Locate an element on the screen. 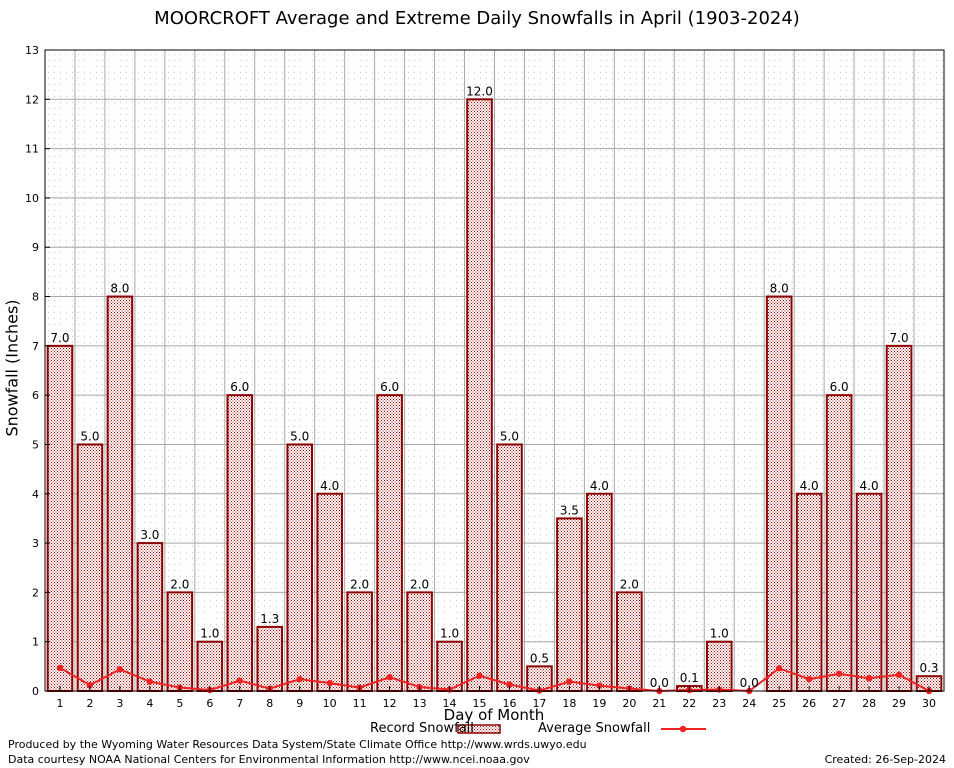  x-tick-label: 21 is located at coordinates (659, 703).